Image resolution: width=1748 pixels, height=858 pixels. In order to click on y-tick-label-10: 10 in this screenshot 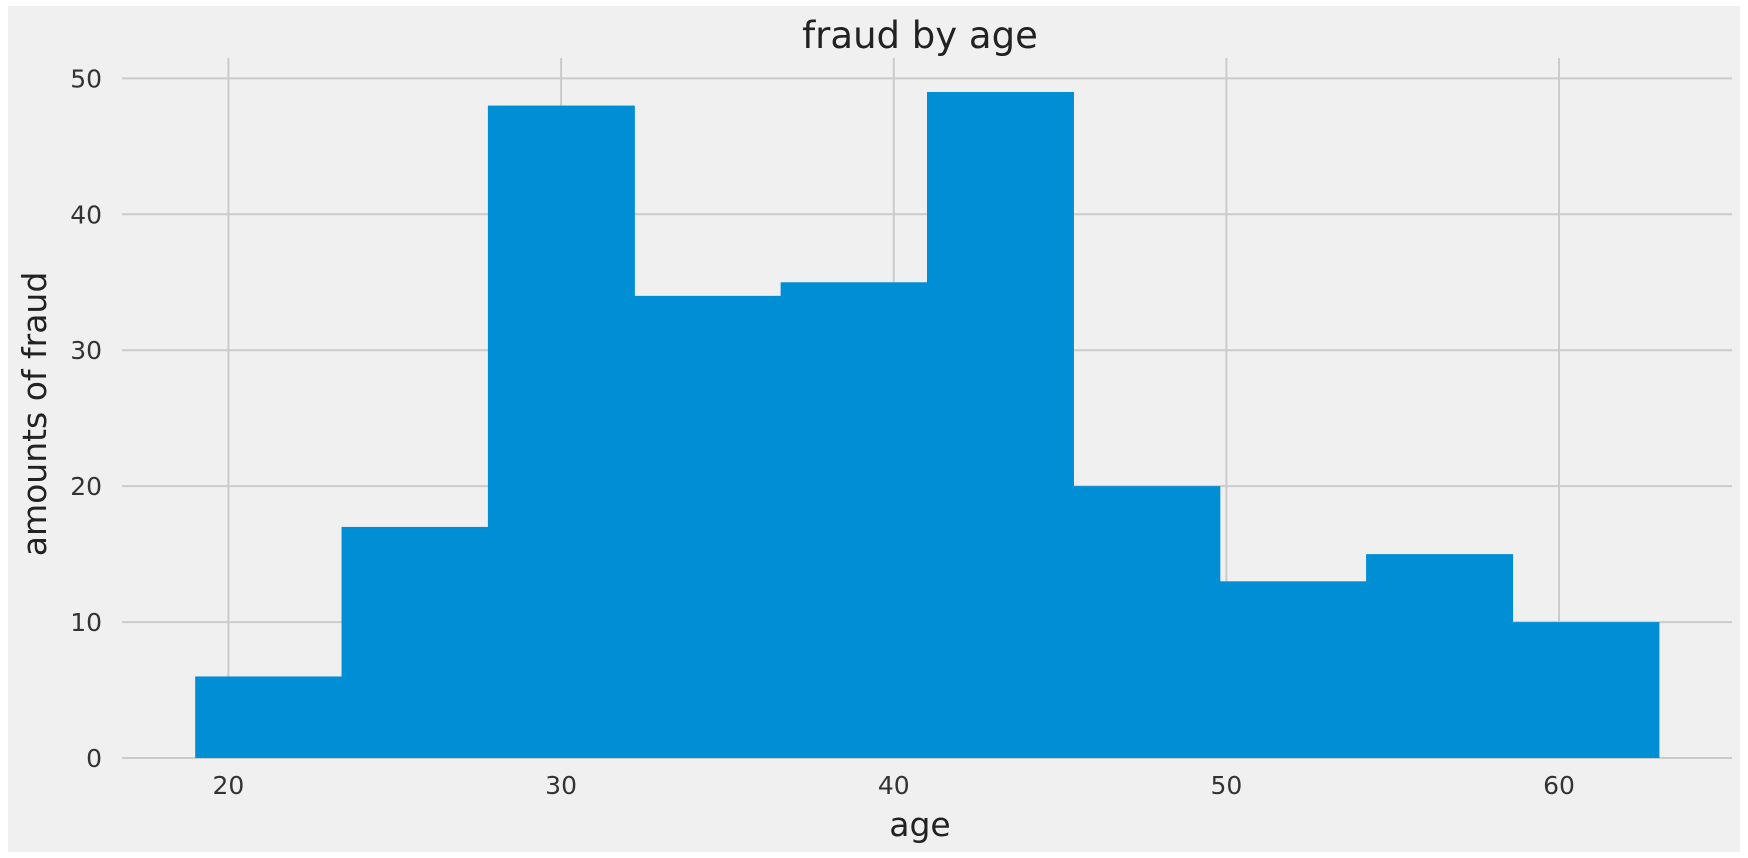, I will do `click(86, 622)`.